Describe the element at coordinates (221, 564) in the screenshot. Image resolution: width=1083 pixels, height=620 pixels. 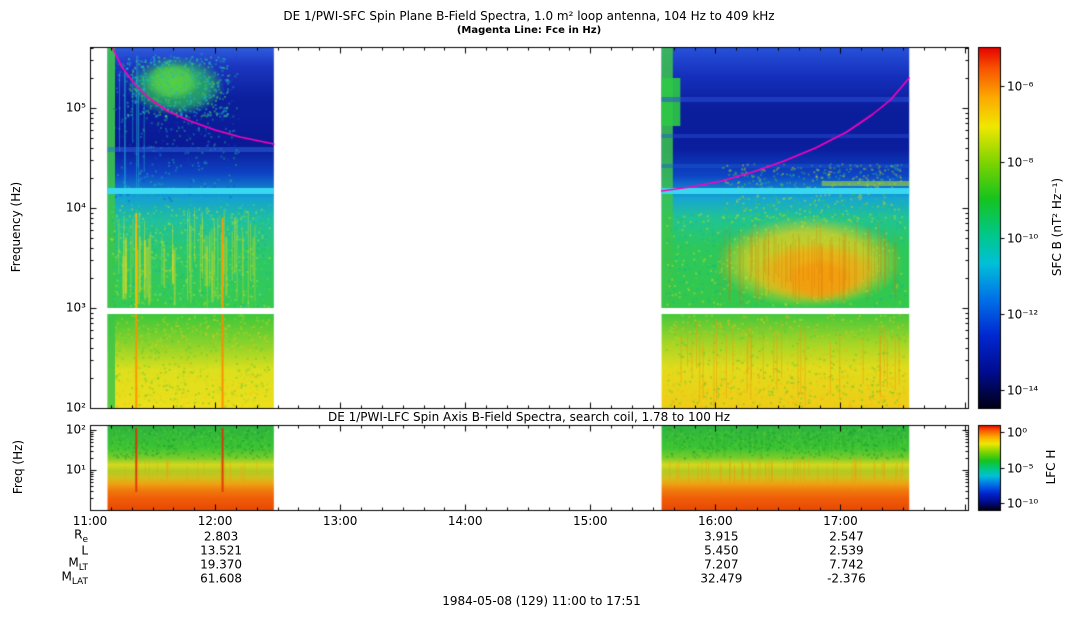
I see `ephemeris-value: 19.370` at that location.